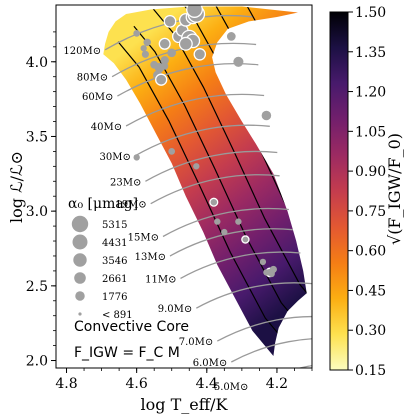 The height and width of the screenshot is (420, 416). Describe the element at coordinates (115, 157) in the screenshot. I see `mass-label: 30M⊙` at that location.